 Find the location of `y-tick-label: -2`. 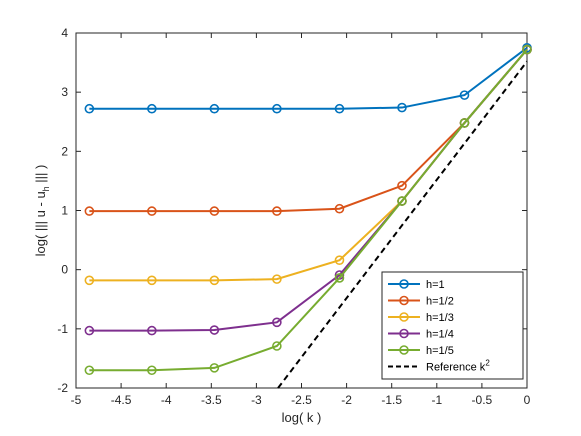

y-tick-label: -2 is located at coordinates (62, 388).